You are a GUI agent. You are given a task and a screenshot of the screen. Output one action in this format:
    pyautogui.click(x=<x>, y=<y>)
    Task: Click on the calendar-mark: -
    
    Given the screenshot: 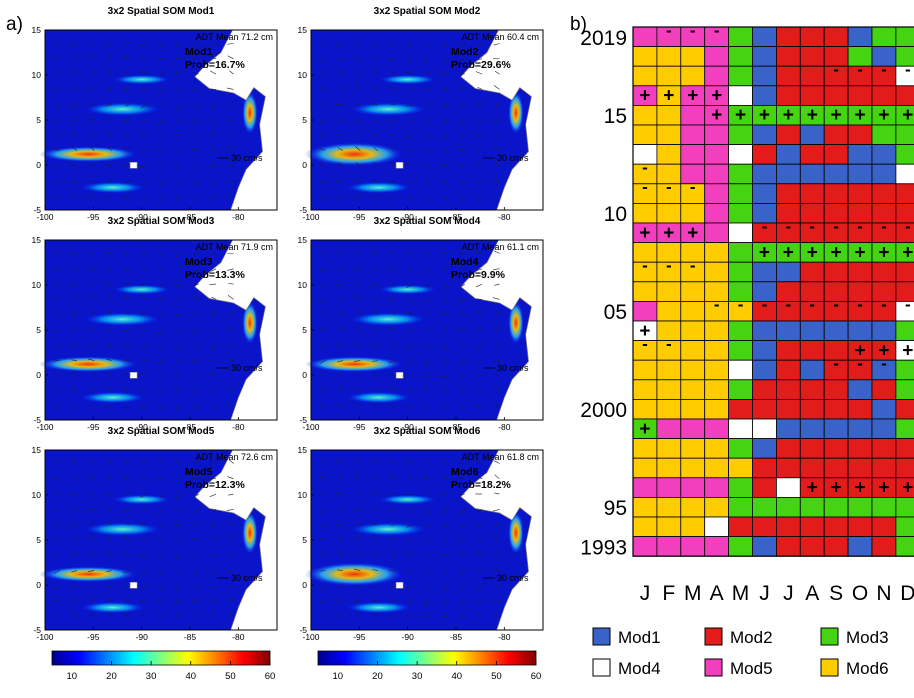 What is the action you would take?
    pyautogui.click(x=812, y=226)
    